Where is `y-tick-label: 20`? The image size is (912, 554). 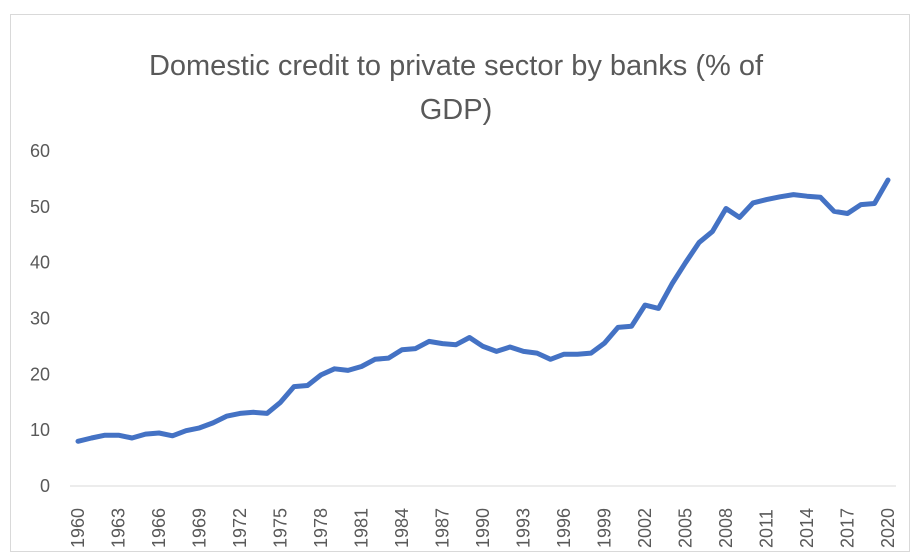
y-tick-label: 20 is located at coordinates (40, 374).